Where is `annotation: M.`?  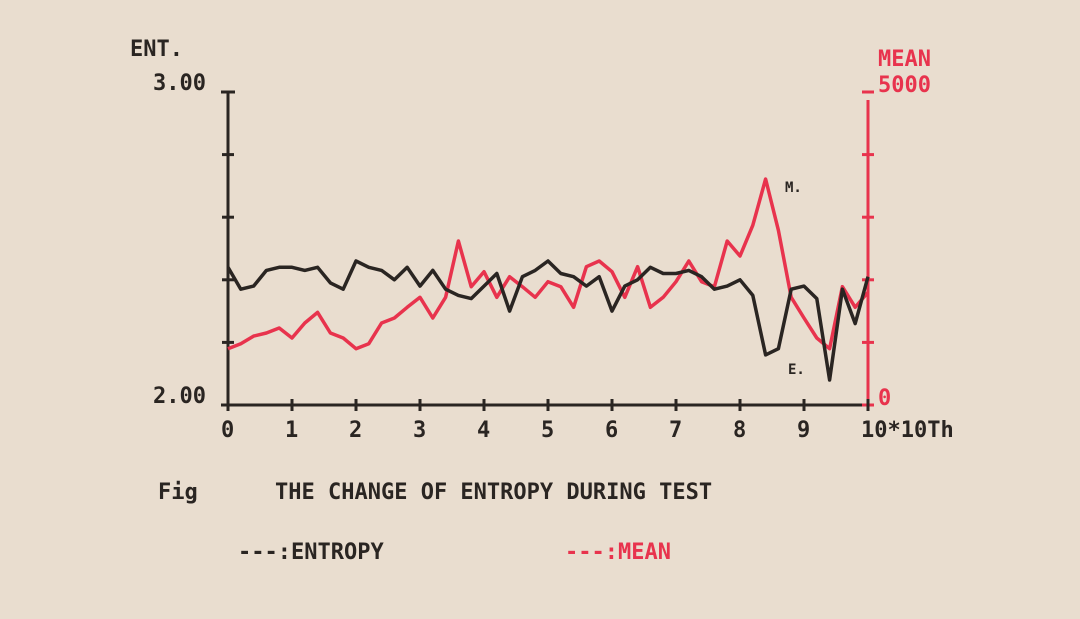 annotation: M. is located at coordinates (793, 188).